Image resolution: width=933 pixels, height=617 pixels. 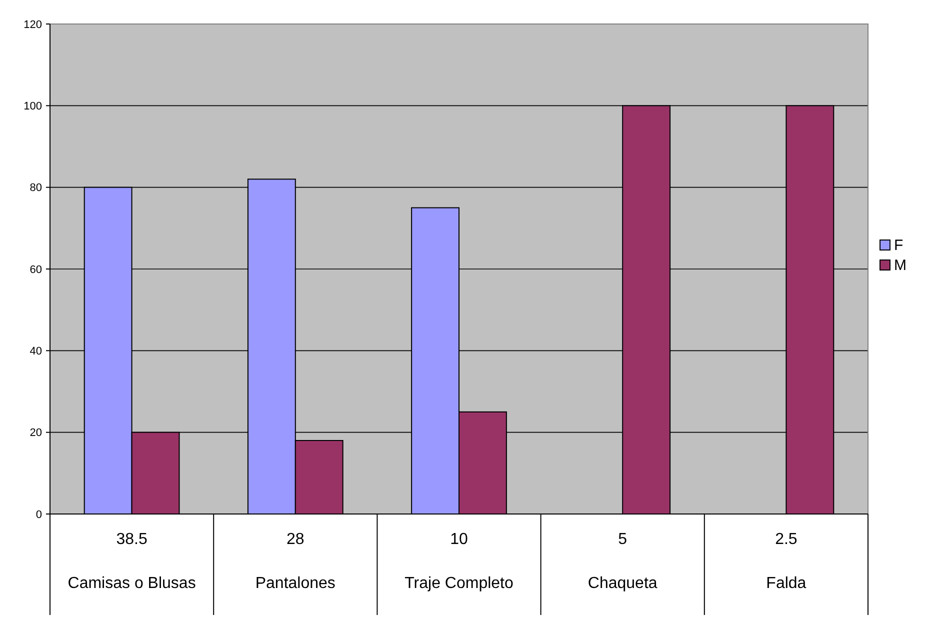 What do you see at coordinates (899, 245) in the screenshot?
I see `legend-label: F` at bounding box center [899, 245].